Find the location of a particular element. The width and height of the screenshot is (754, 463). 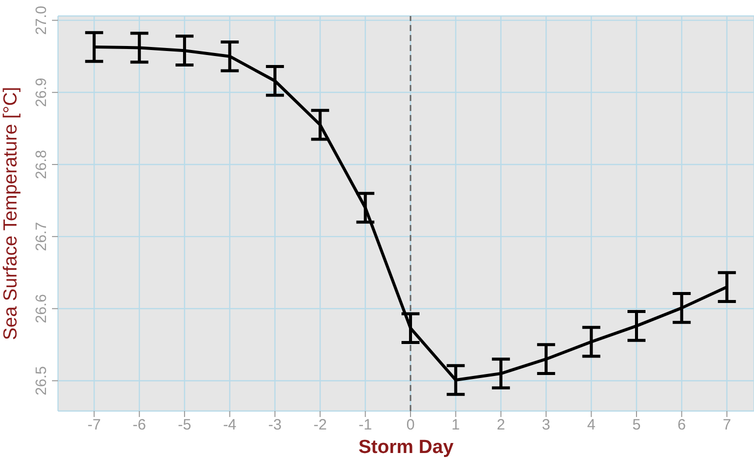

x-tick-label: 4 is located at coordinates (591, 425).